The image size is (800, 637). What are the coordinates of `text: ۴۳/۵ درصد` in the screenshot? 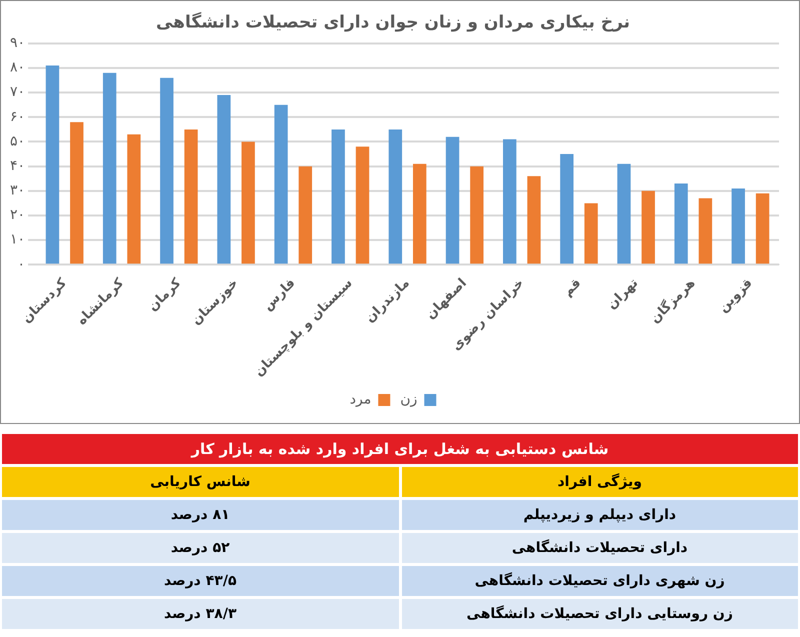 It's located at (200, 581).